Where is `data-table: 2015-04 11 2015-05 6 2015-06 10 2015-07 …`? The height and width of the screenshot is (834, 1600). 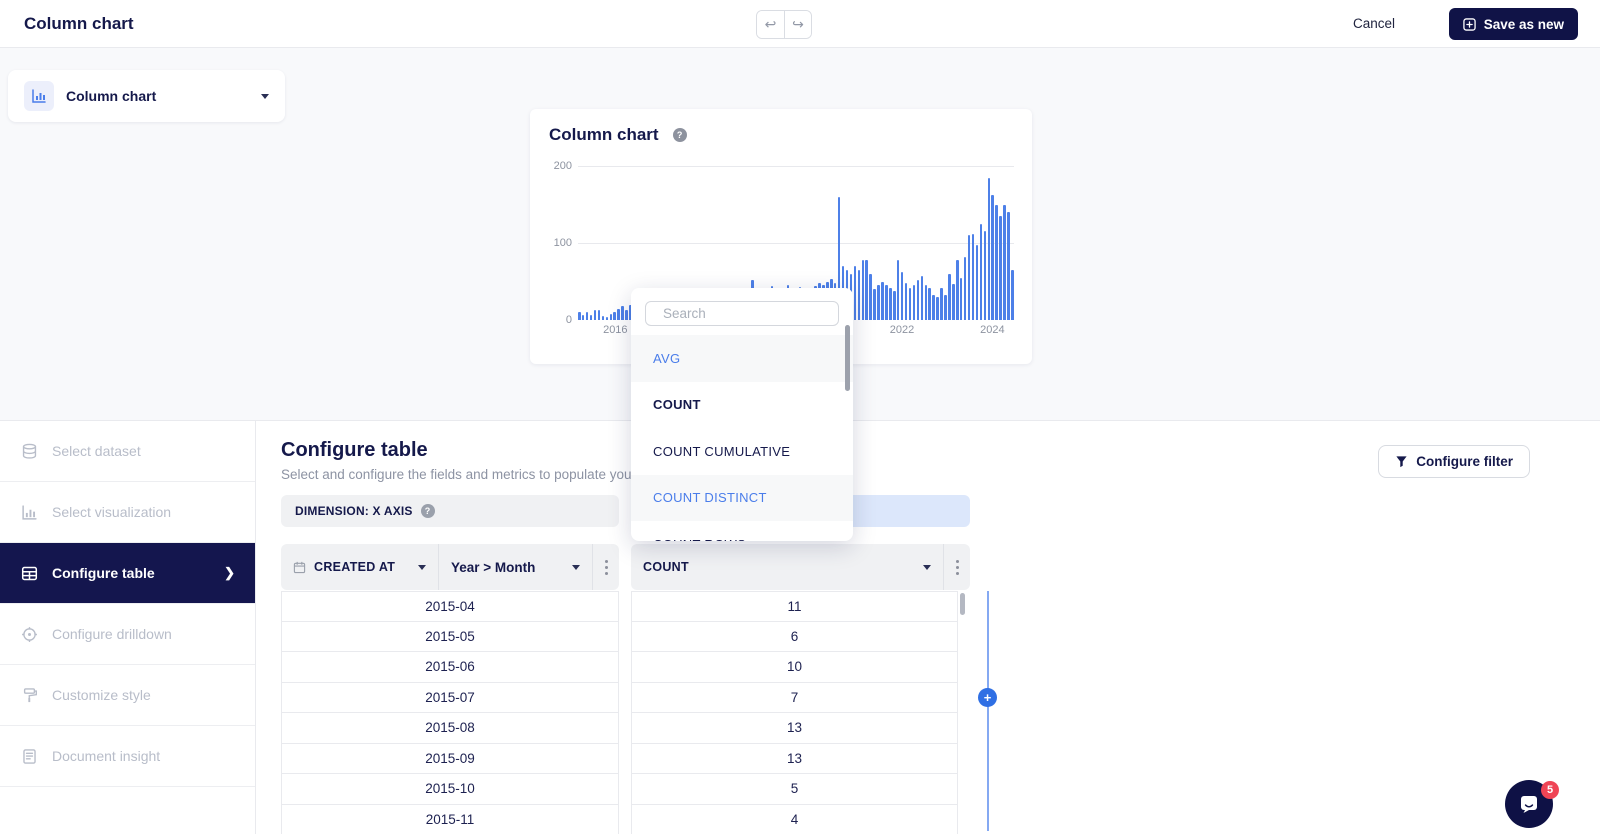
data-table: 2015-04 11 2015-05 6 2015-06 10 2015-07 … is located at coordinates (632, 712).